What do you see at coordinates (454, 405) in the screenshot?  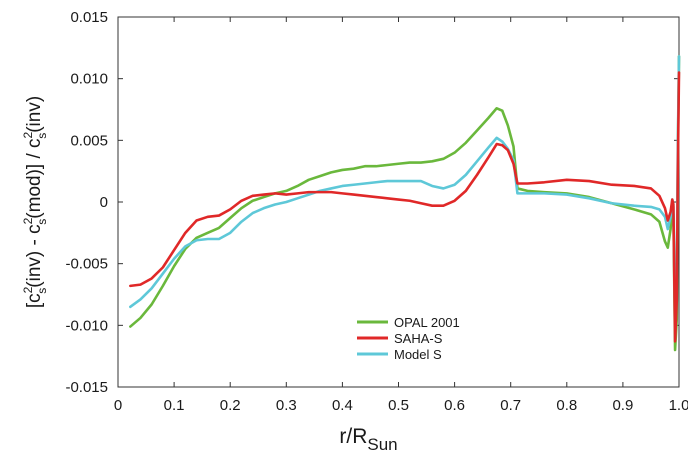 I see `x-tick-label: 0.6` at bounding box center [454, 405].